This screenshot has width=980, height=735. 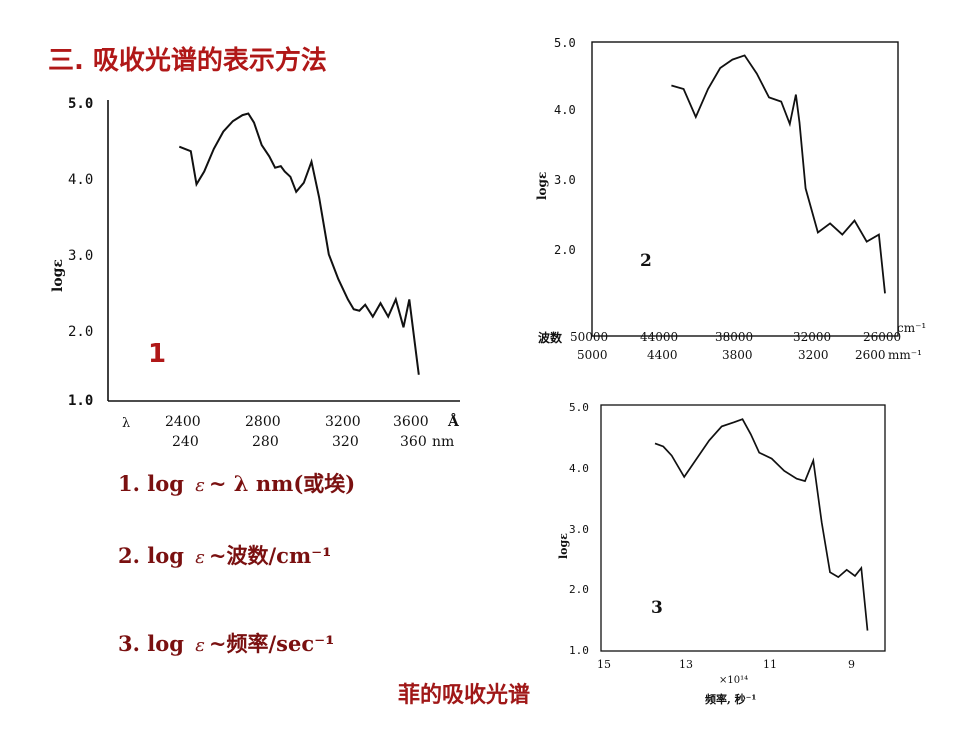 What do you see at coordinates (579, 589) in the screenshot?
I see `chart-3-ytick-2: 2.0` at bounding box center [579, 589].